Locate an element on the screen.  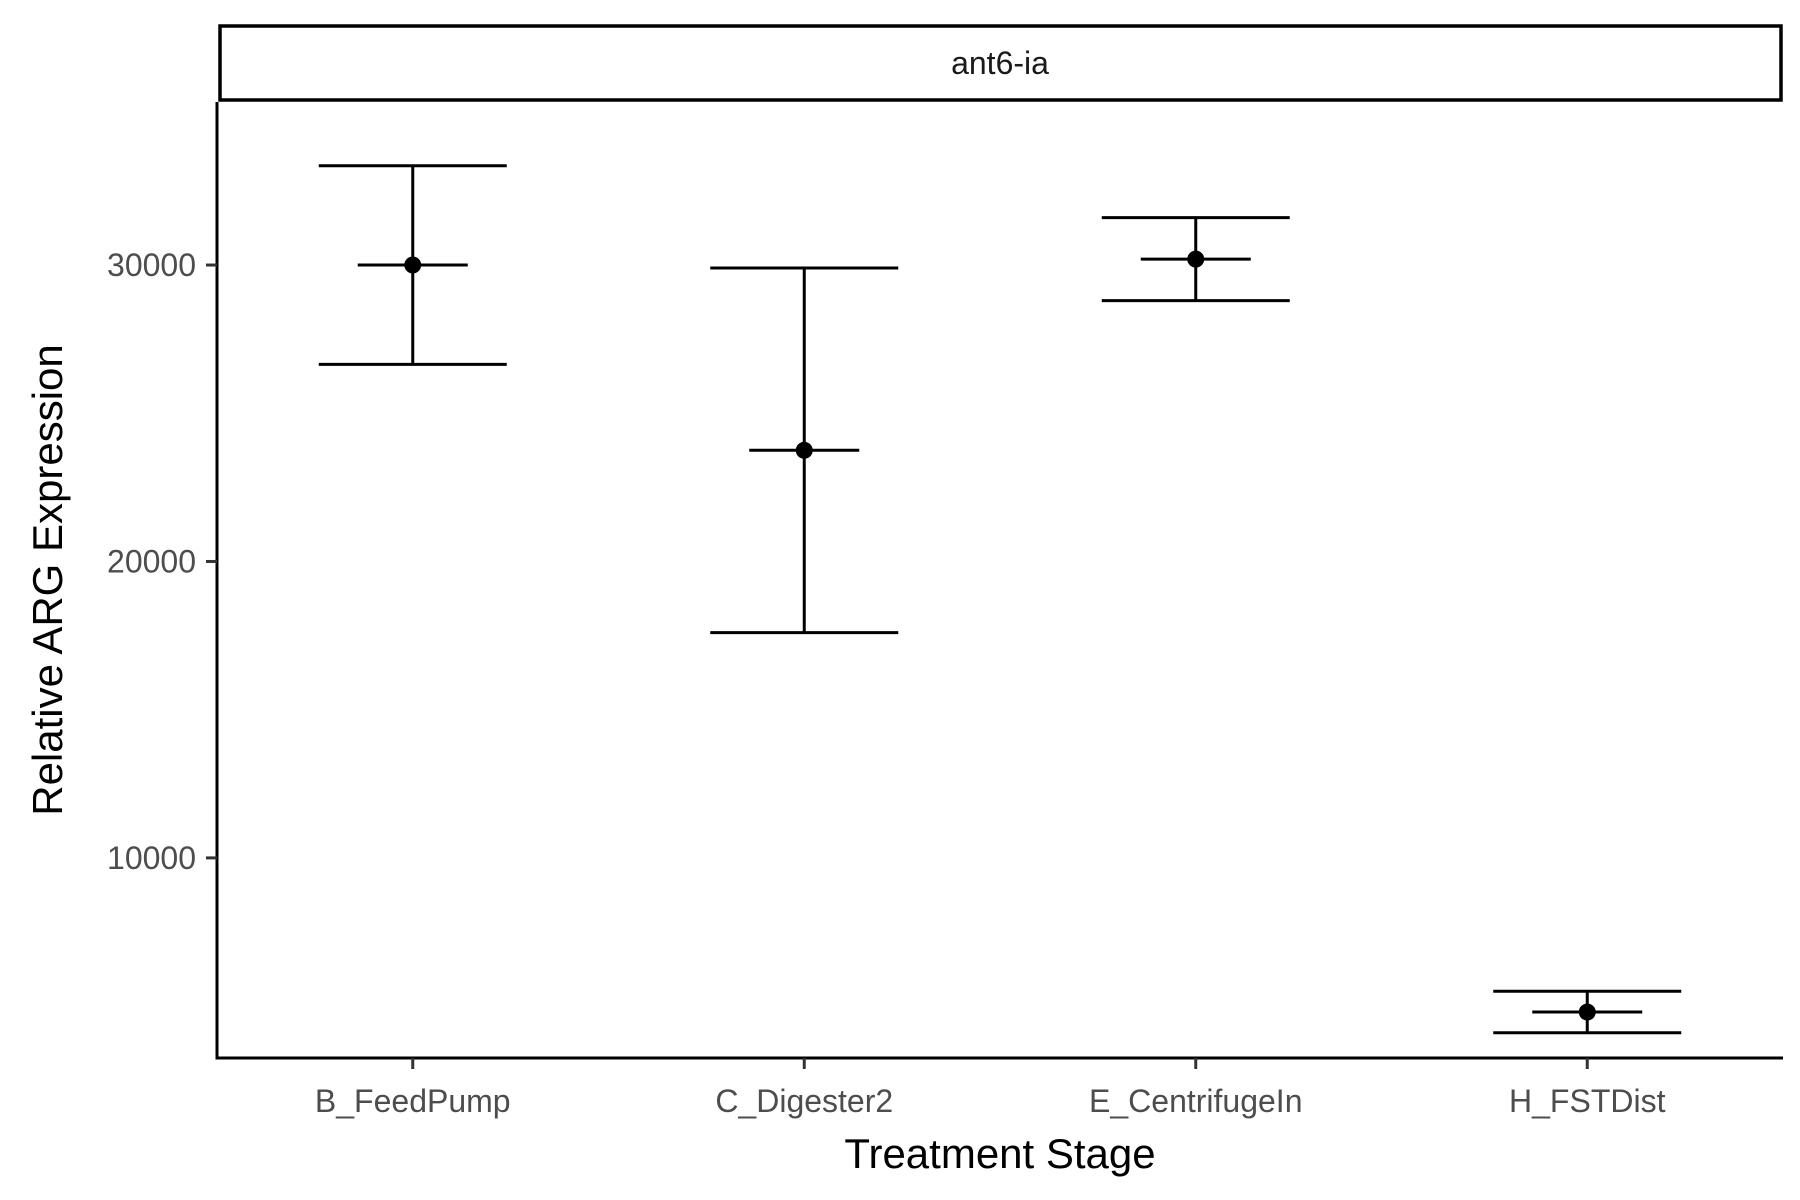
y-tick-label: 30000 is located at coordinates (151, 265).